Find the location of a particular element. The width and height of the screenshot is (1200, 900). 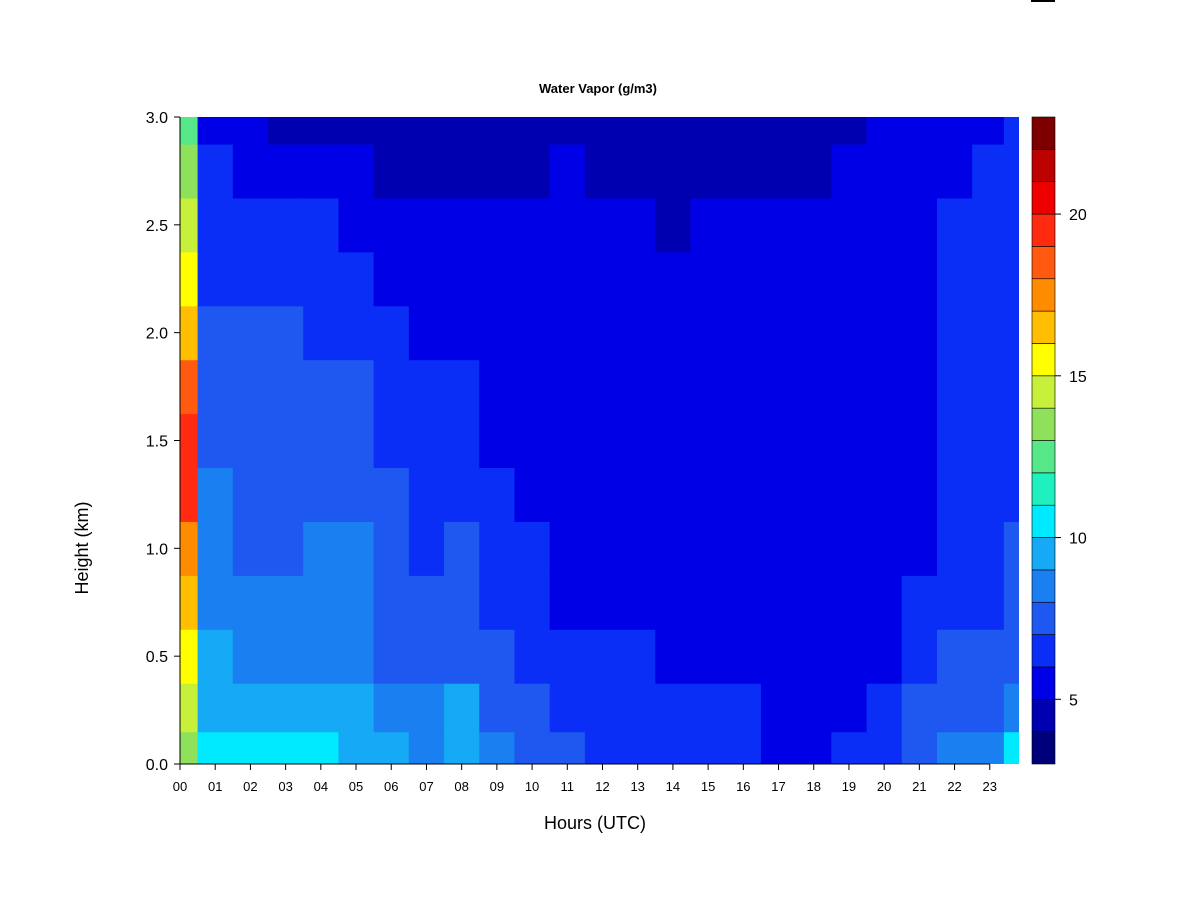

y-tick-label: 1.5 is located at coordinates (157, 442).